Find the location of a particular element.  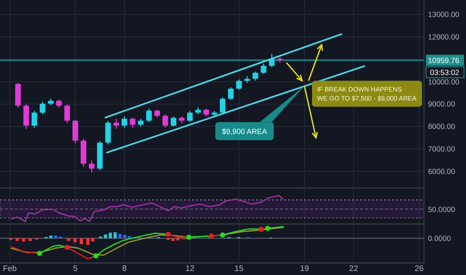

x-tick-label: 5 is located at coordinates (75, 268).